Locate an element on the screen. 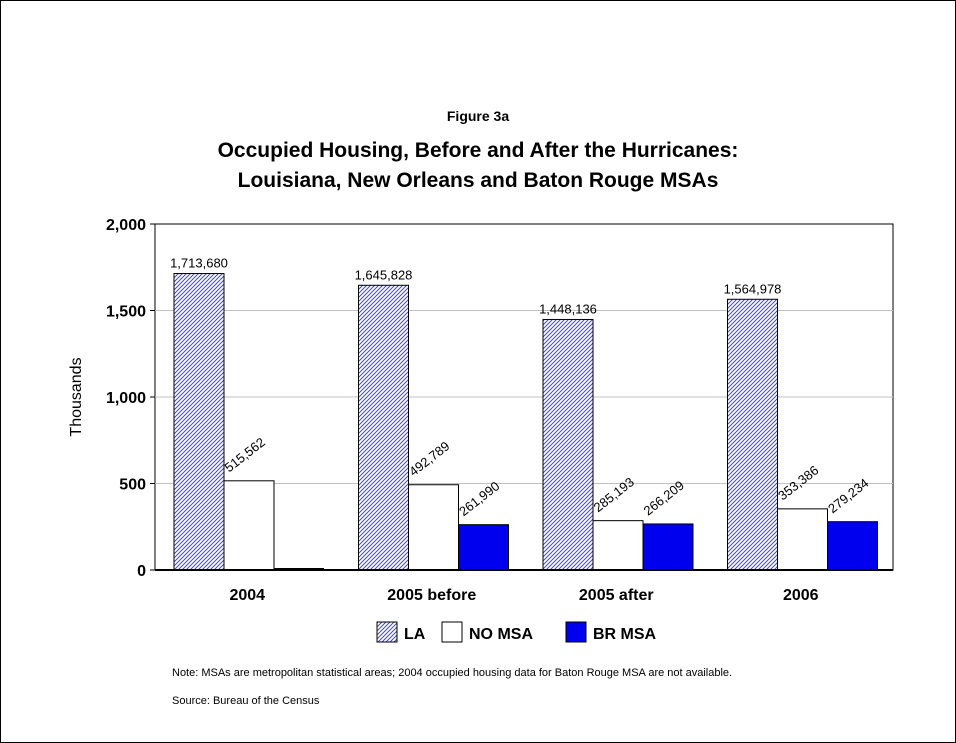 This screenshot has height=743, width=956. x-tick-label: 2005 after is located at coordinates (616, 595).